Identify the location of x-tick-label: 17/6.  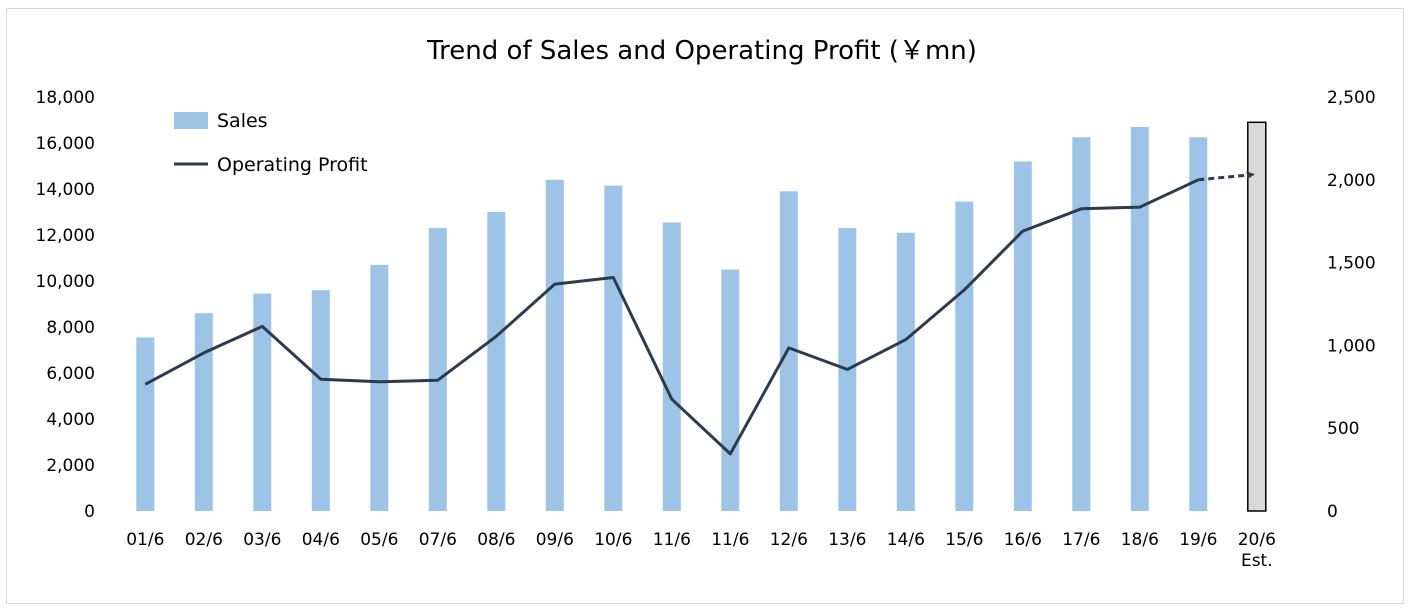
(1081, 540).